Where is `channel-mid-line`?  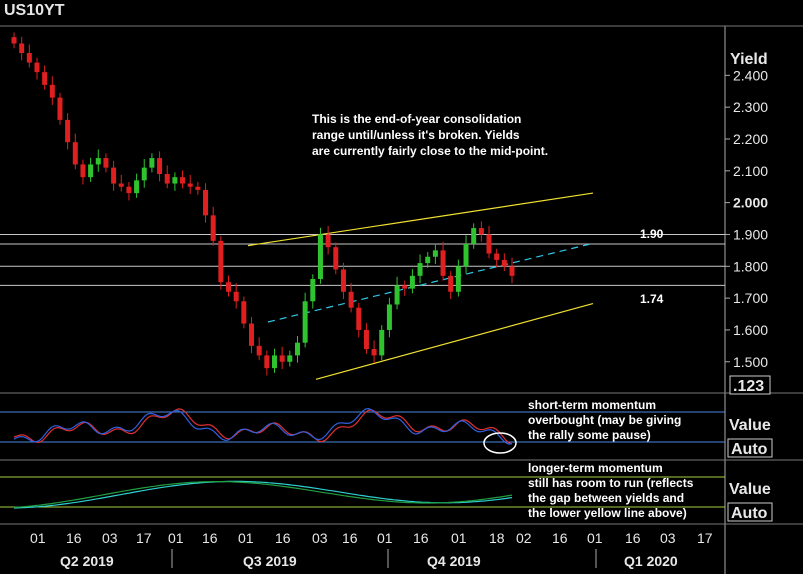 channel-mid-line is located at coordinates (430, 282).